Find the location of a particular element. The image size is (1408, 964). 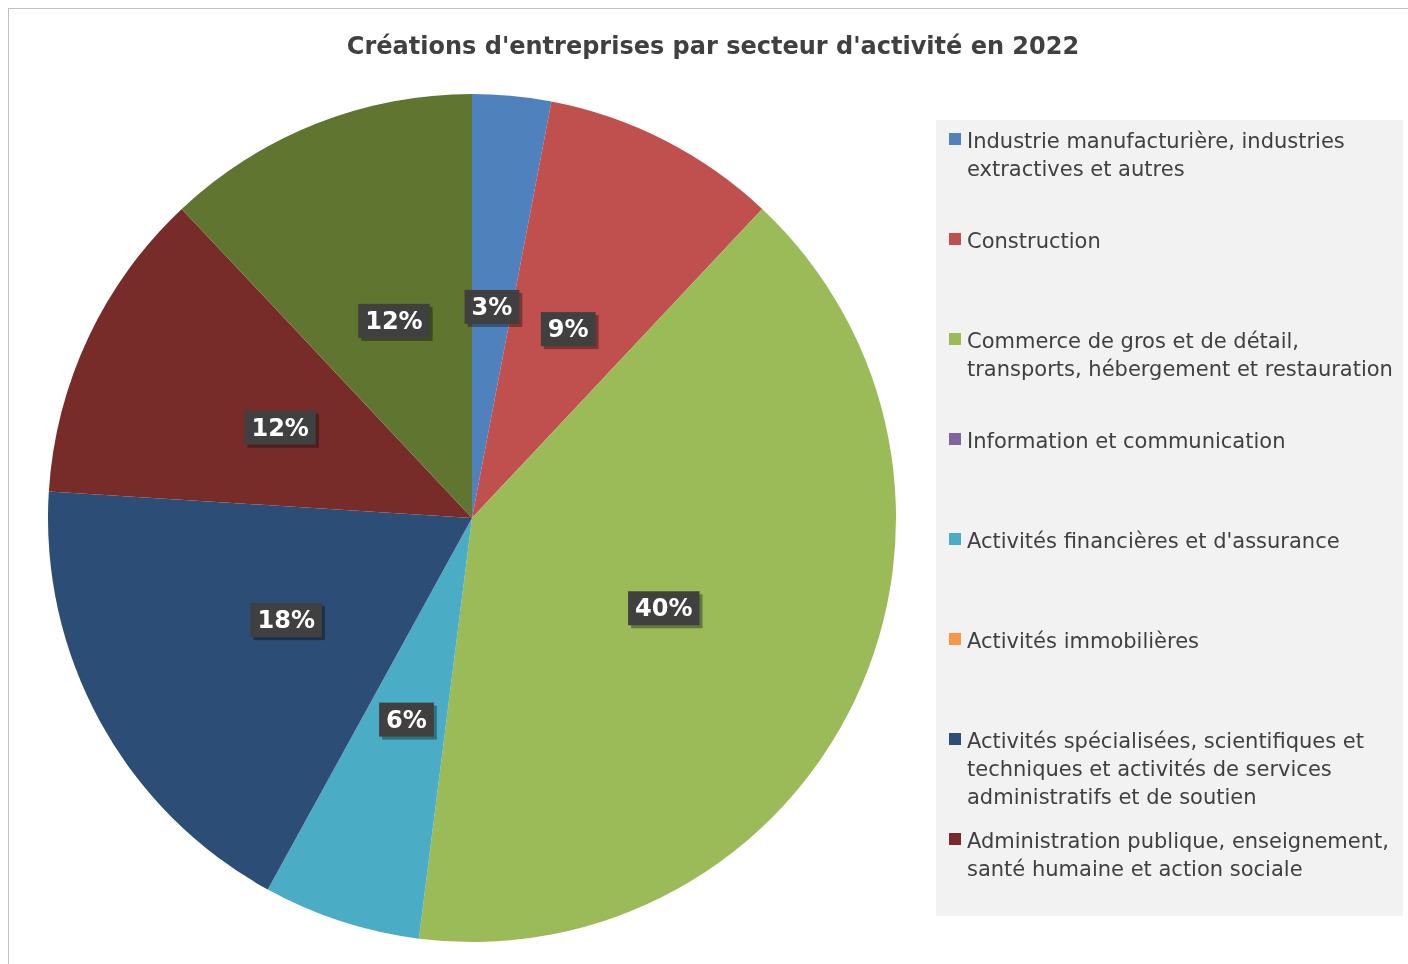

legend-label: Activités spécialisées, scientifiques et techniques et activités de services administratifs et de soutien is located at coordinates (1166, 769).